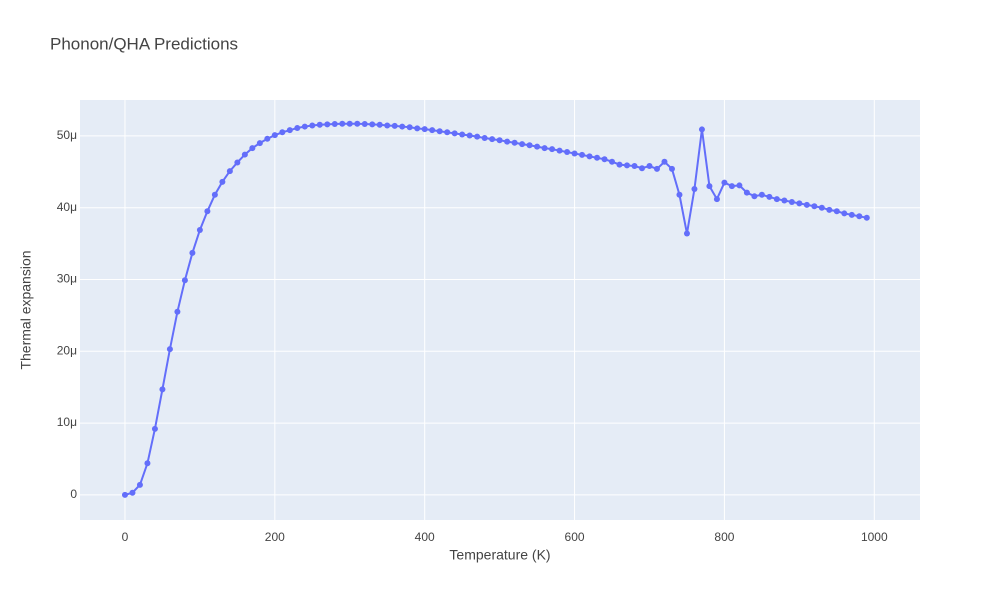 The image size is (1000, 600). What do you see at coordinates (575, 537) in the screenshot?
I see `x-tick-label: 600` at bounding box center [575, 537].